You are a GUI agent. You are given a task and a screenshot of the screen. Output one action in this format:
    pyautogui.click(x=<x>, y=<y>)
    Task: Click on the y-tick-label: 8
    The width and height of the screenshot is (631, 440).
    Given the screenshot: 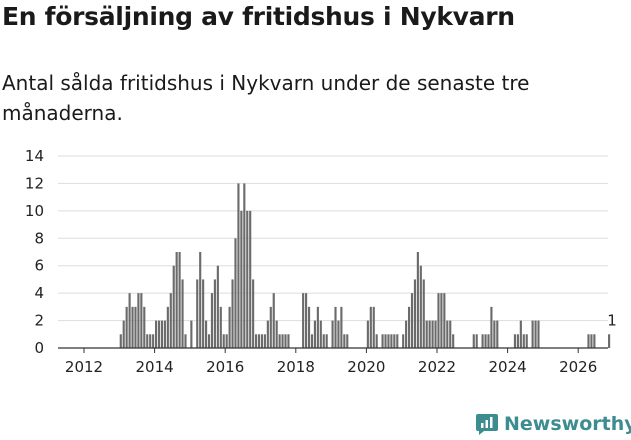 What is the action you would take?
    pyautogui.click(x=39, y=238)
    